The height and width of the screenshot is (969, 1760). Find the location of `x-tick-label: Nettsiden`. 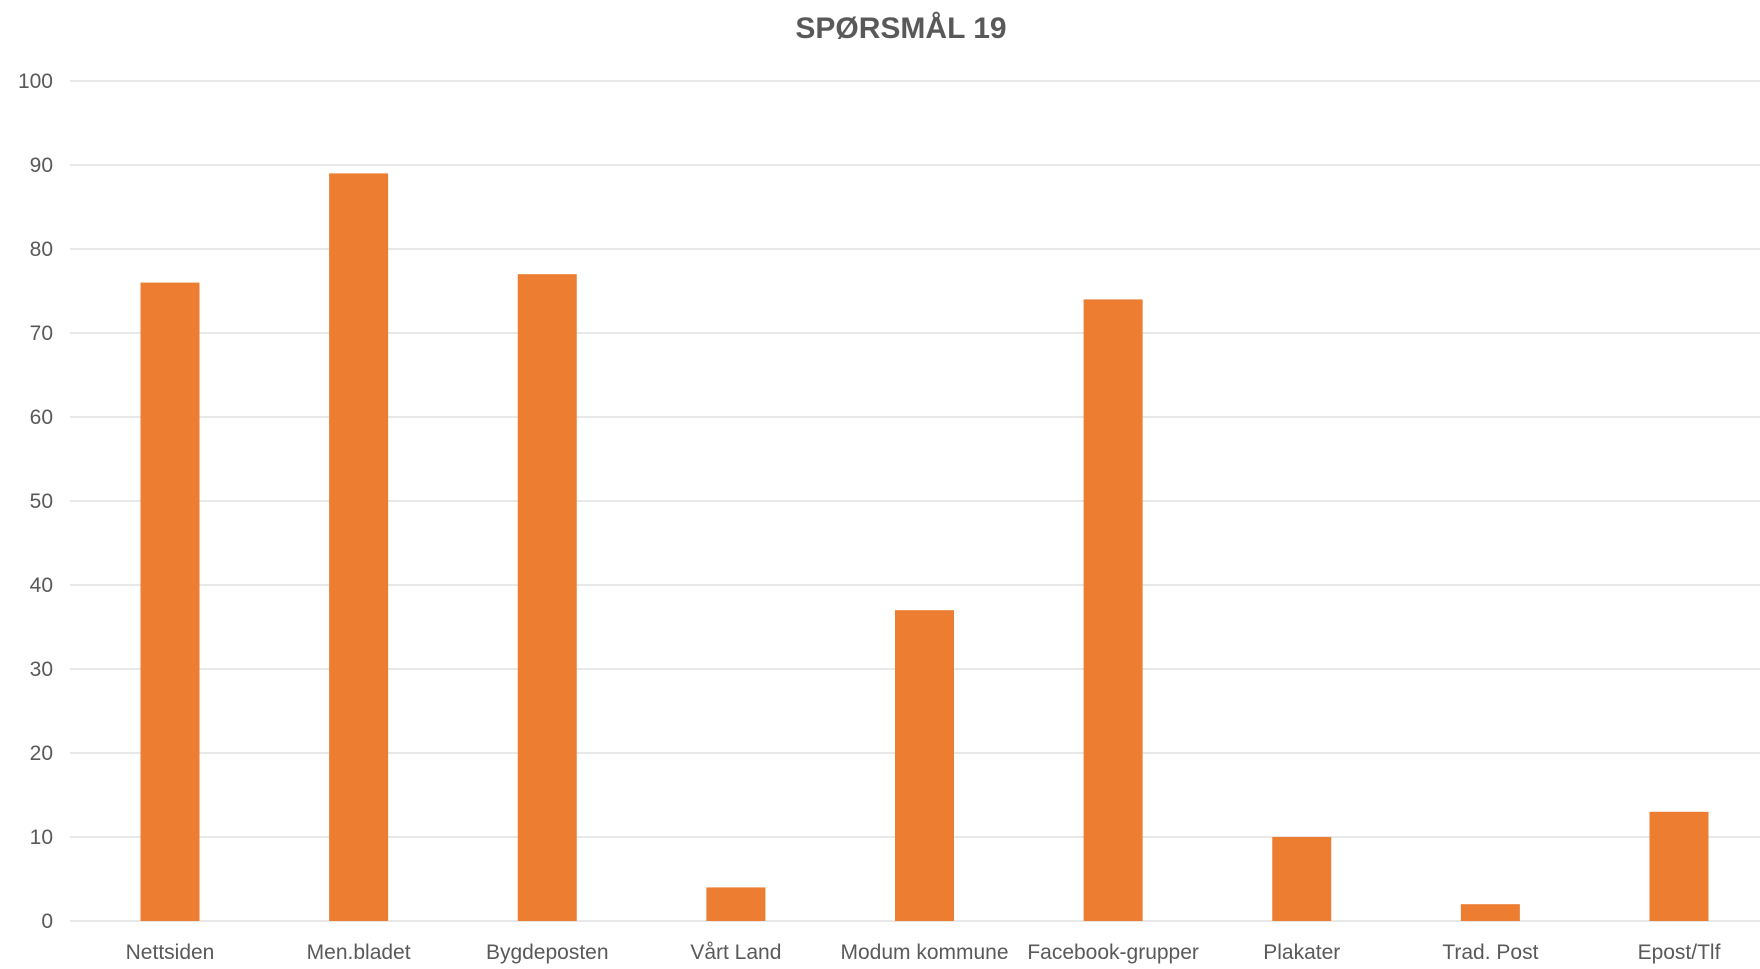

x-tick-label: Nettsiden is located at coordinates (170, 952).